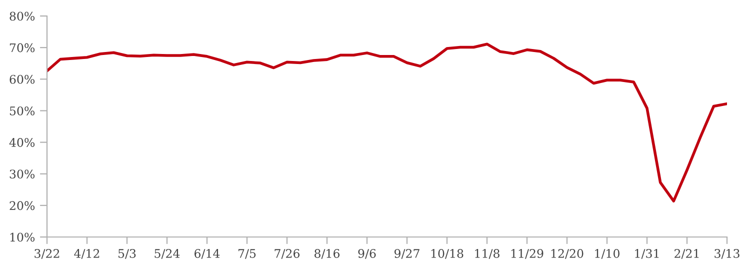  I want to click on x-tick-label: 7/26, so click(287, 254).